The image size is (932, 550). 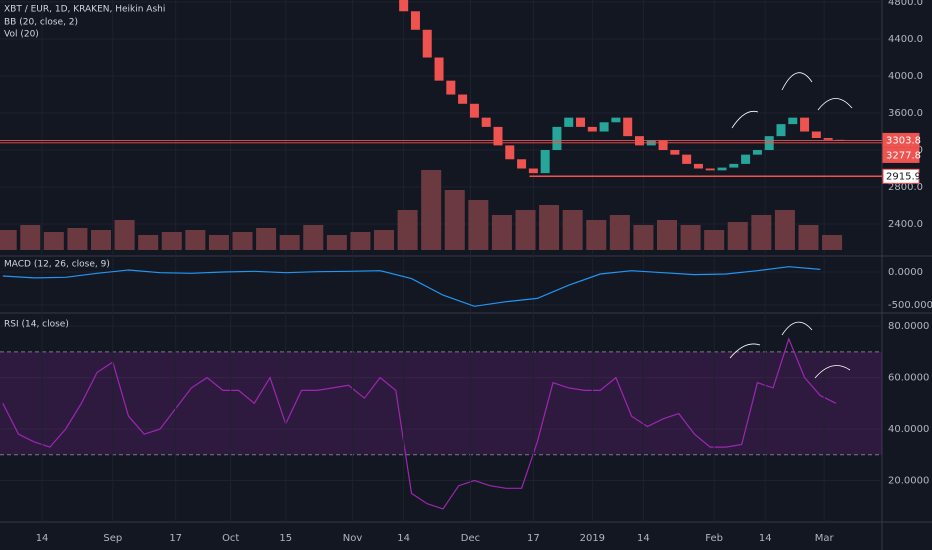 I want to click on x-tick-label: Dec, so click(x=470, y=538).